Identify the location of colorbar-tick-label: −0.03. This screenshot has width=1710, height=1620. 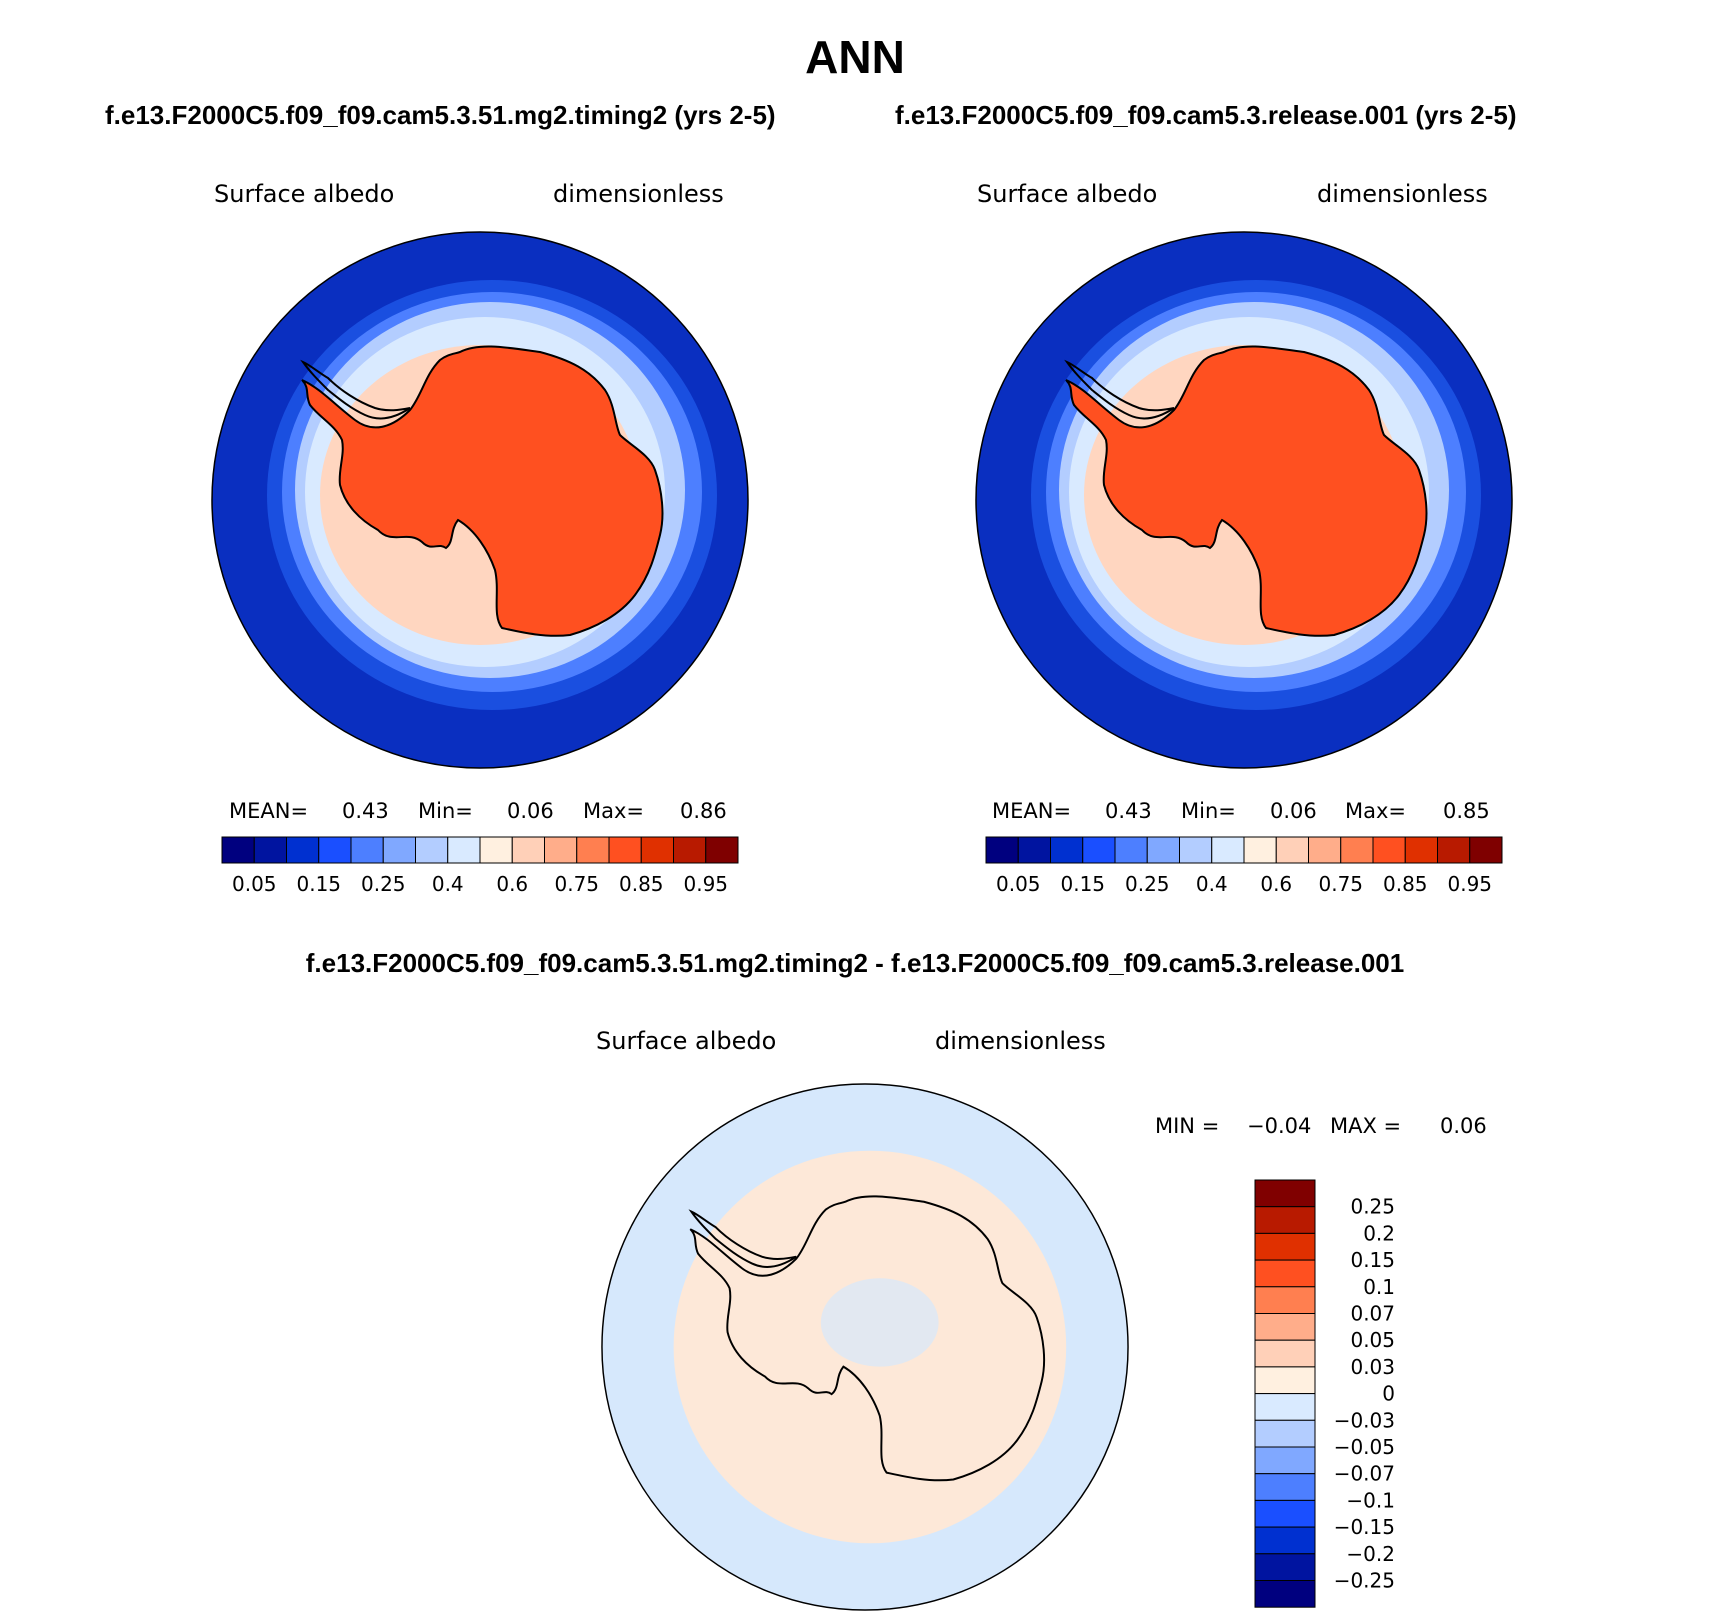
(1364, 1420).